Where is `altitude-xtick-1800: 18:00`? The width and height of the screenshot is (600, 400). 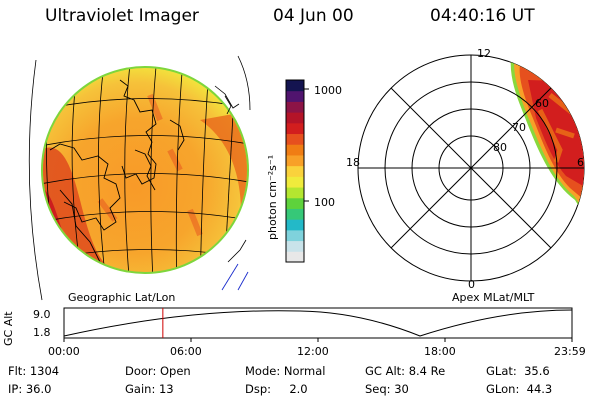
altitude-xtick-1800: 18:00 is located at coordinates (440, 351).